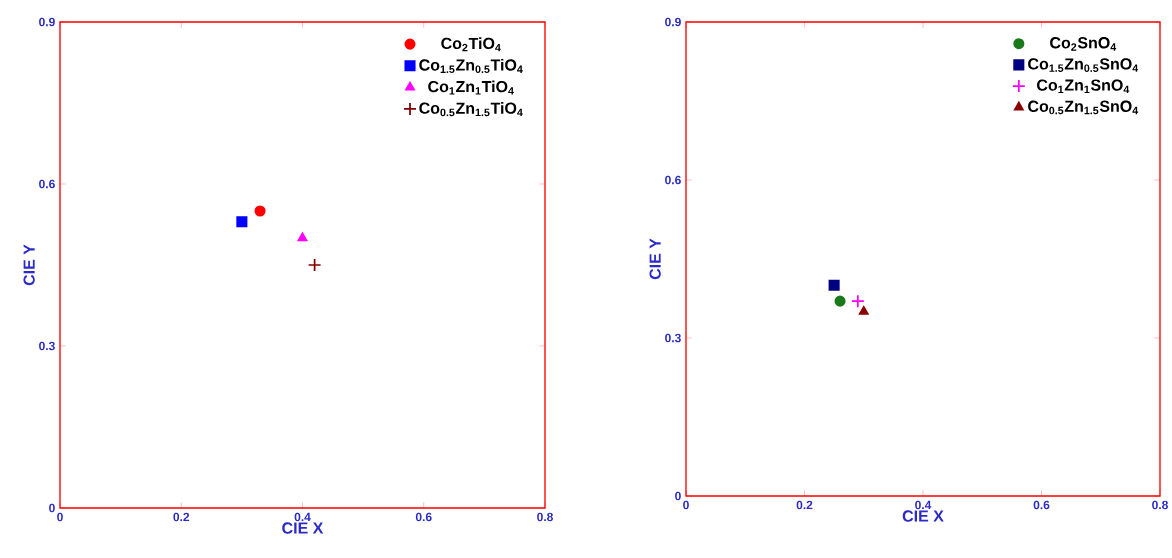 The height and width of the screenshot is (558, 1172). What do you see at coordinates (678, 496) in the screenshot?
I see `y-tick-label: 0` at bounding box center [678, 496].